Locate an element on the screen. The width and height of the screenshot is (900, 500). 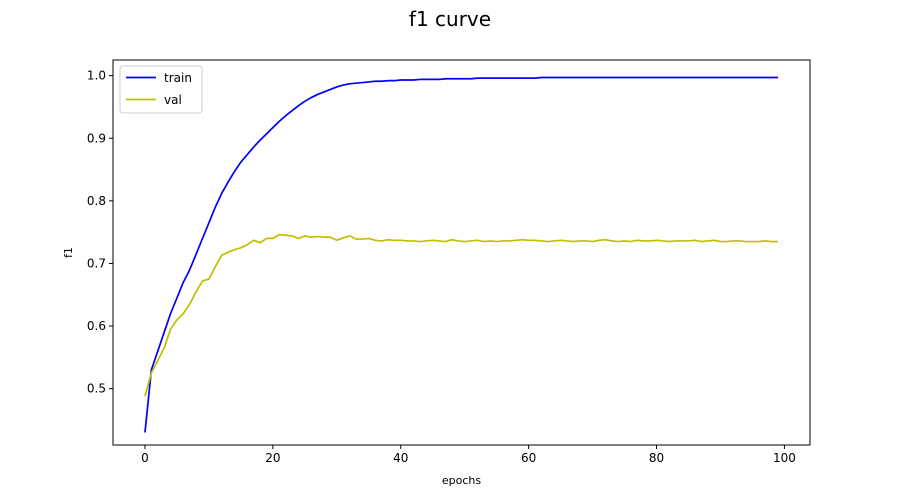
x-tick-label: 80 is located at coordinates (656, 458).